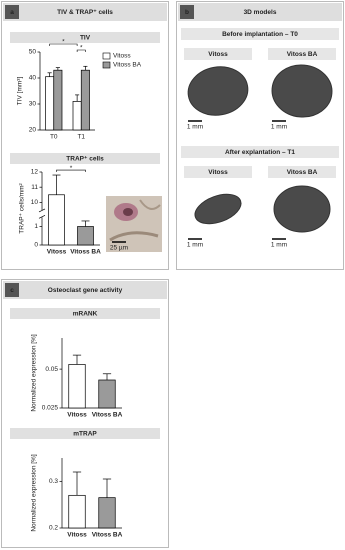  Describe the element at coordinates (33, 130) in the screenshot. I see `y-tick-label: 20` at that location.